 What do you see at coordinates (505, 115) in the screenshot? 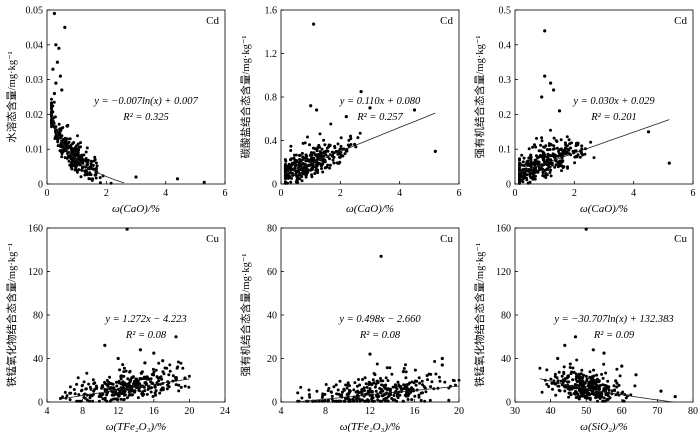
I see `y-tick-label: 0.2` at bounding box center [505, 115].